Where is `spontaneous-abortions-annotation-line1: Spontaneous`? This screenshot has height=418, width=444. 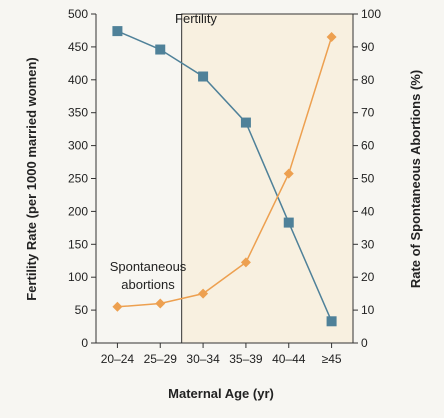
spontaneous-abortions-annotation-line1: Spontaneous is located at coordinates (148, 266).